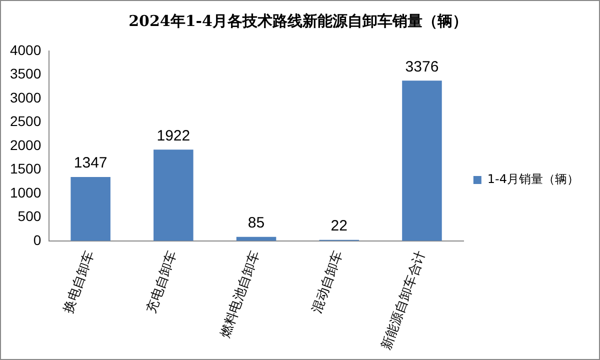 Image resolution: width=600 pixels, height=360 pixels. I want to click on x-tick-label: 充电自卸车, so click(162, 282).